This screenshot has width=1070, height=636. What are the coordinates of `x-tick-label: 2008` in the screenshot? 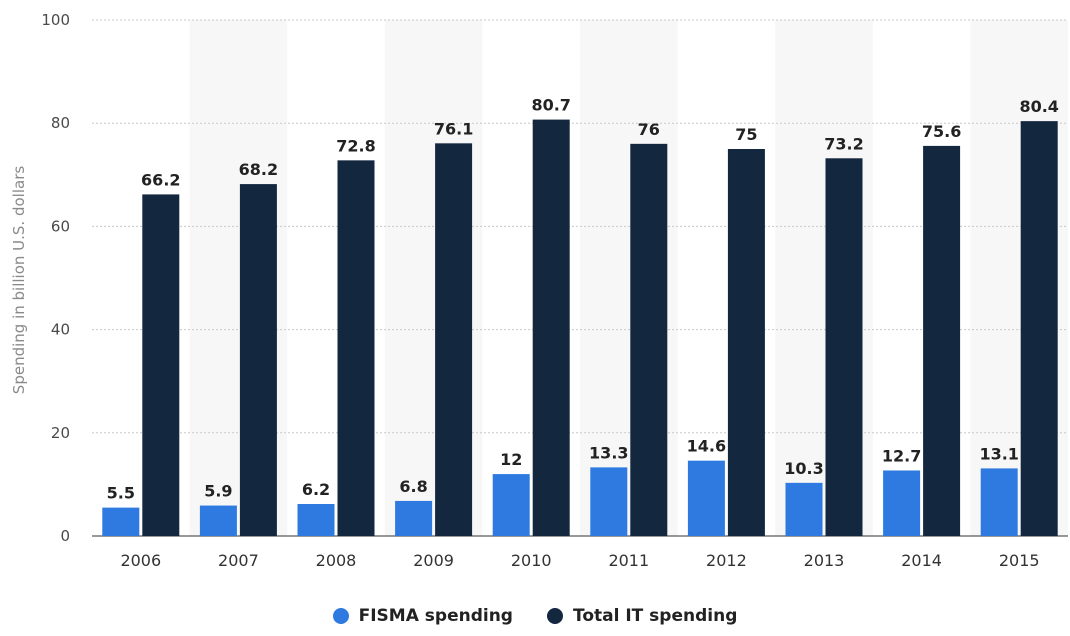 It's located at (336, 560).